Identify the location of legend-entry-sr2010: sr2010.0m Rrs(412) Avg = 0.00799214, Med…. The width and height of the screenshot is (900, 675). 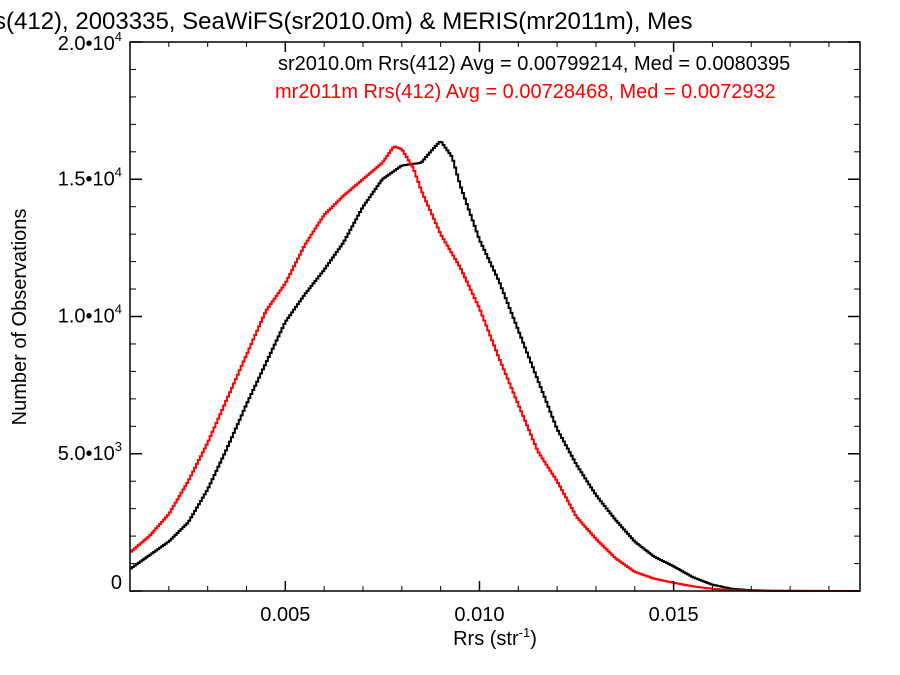
(534, 64).